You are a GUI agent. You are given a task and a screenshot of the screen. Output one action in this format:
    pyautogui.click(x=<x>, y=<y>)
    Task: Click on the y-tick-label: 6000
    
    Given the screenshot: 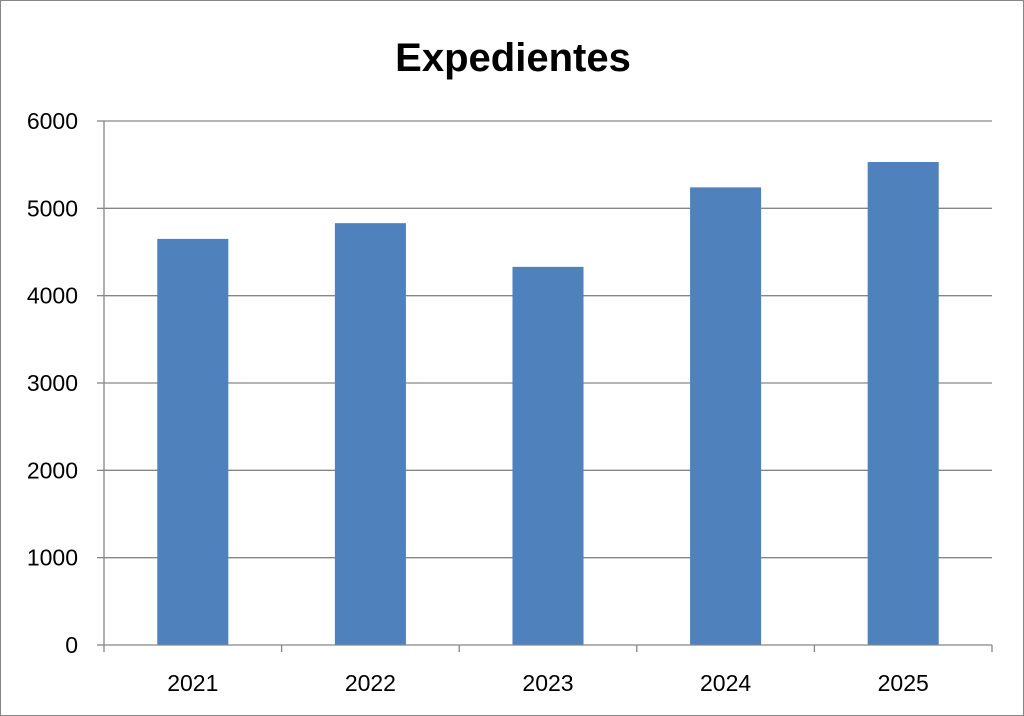 What is the action you would take?
    pyautogui.click(x=52, y=121)
    